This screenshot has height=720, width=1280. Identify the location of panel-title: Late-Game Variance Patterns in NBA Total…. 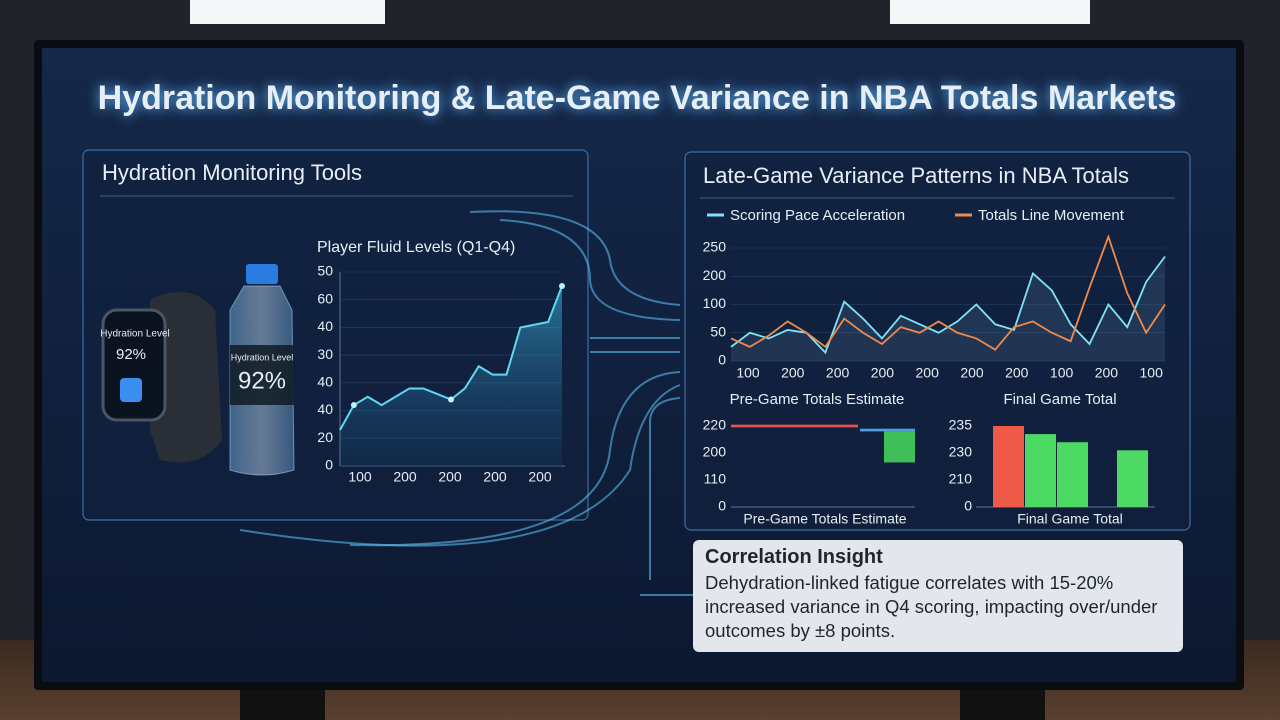
(916, 175).